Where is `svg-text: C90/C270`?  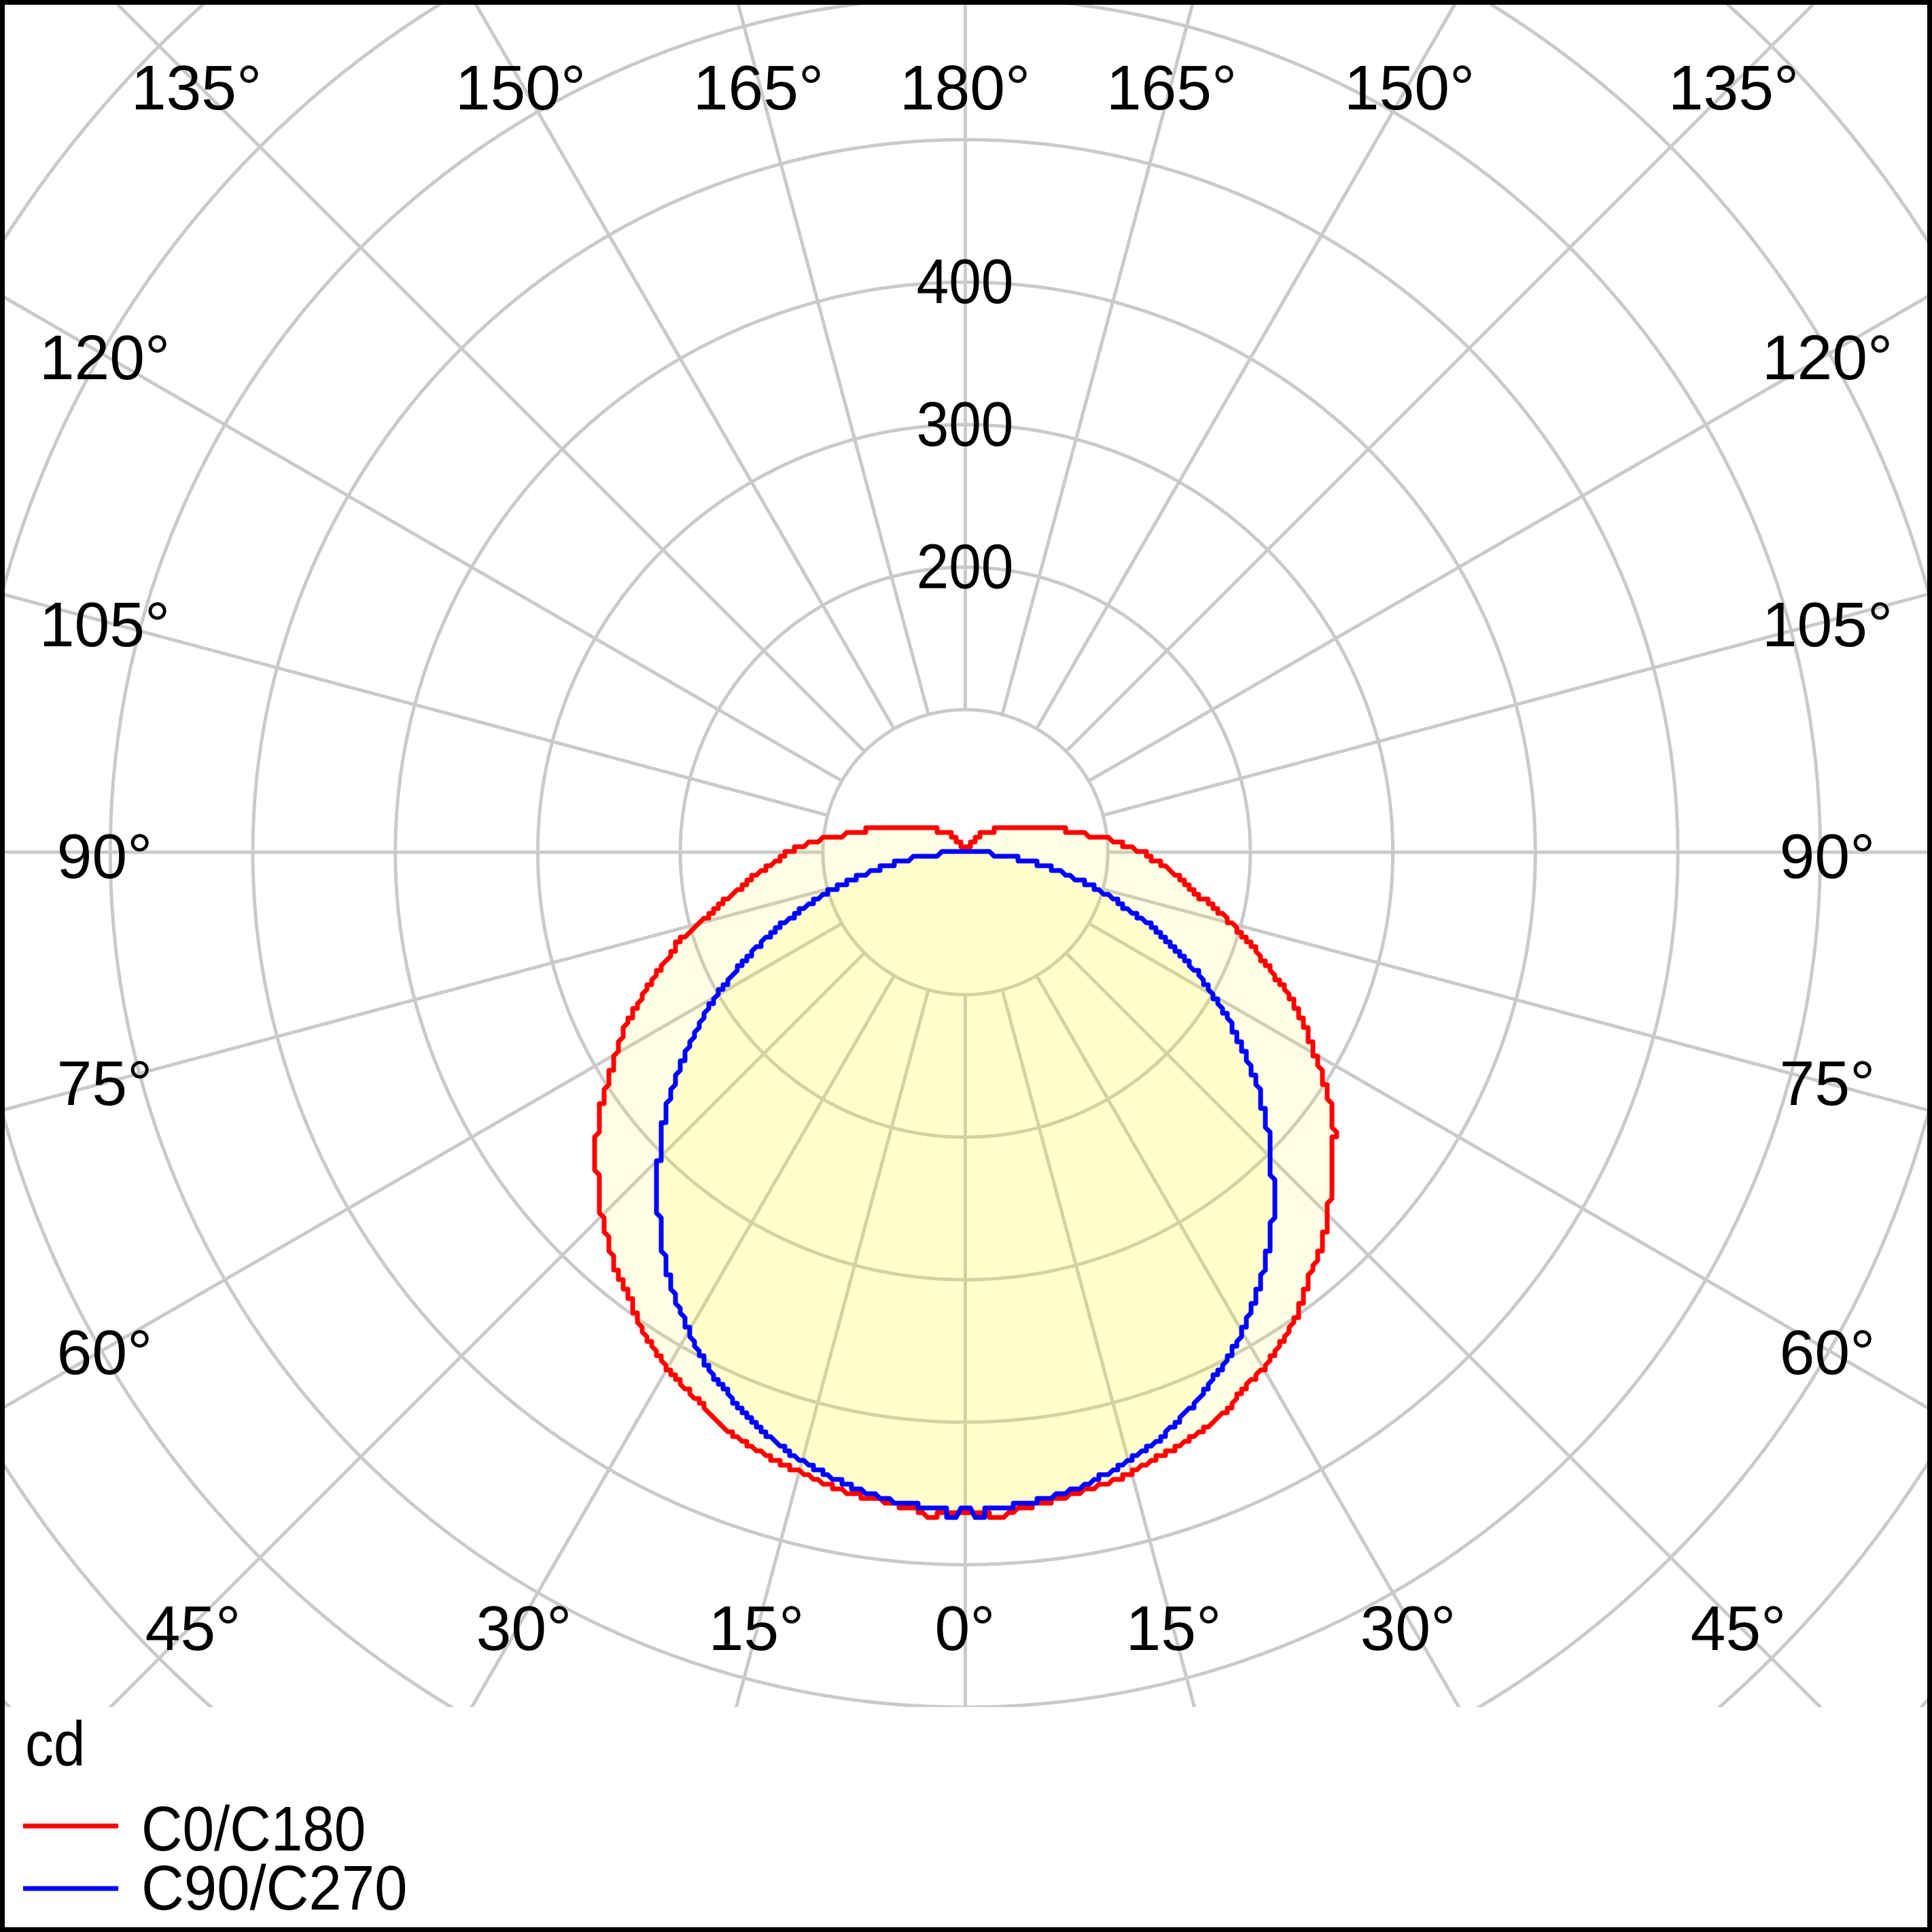
svg-text: C90/C270 is located at coordinates (274, 1888).